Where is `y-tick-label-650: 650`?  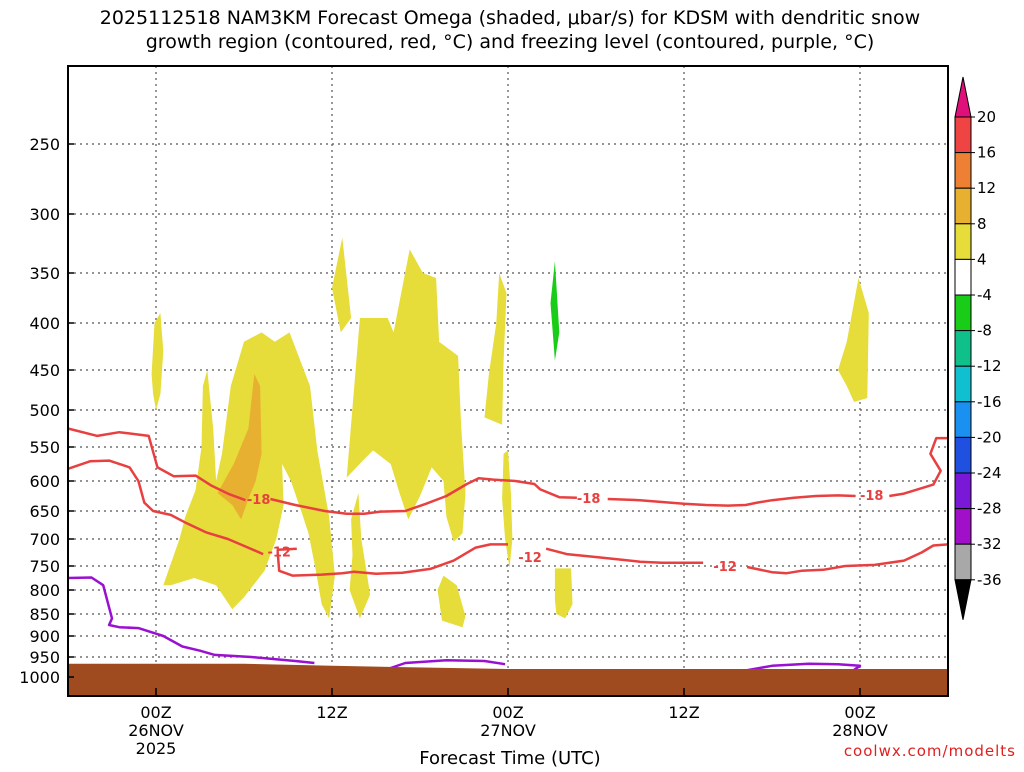 y-tick-label-650: 650 is located at coordinates (44, 511).